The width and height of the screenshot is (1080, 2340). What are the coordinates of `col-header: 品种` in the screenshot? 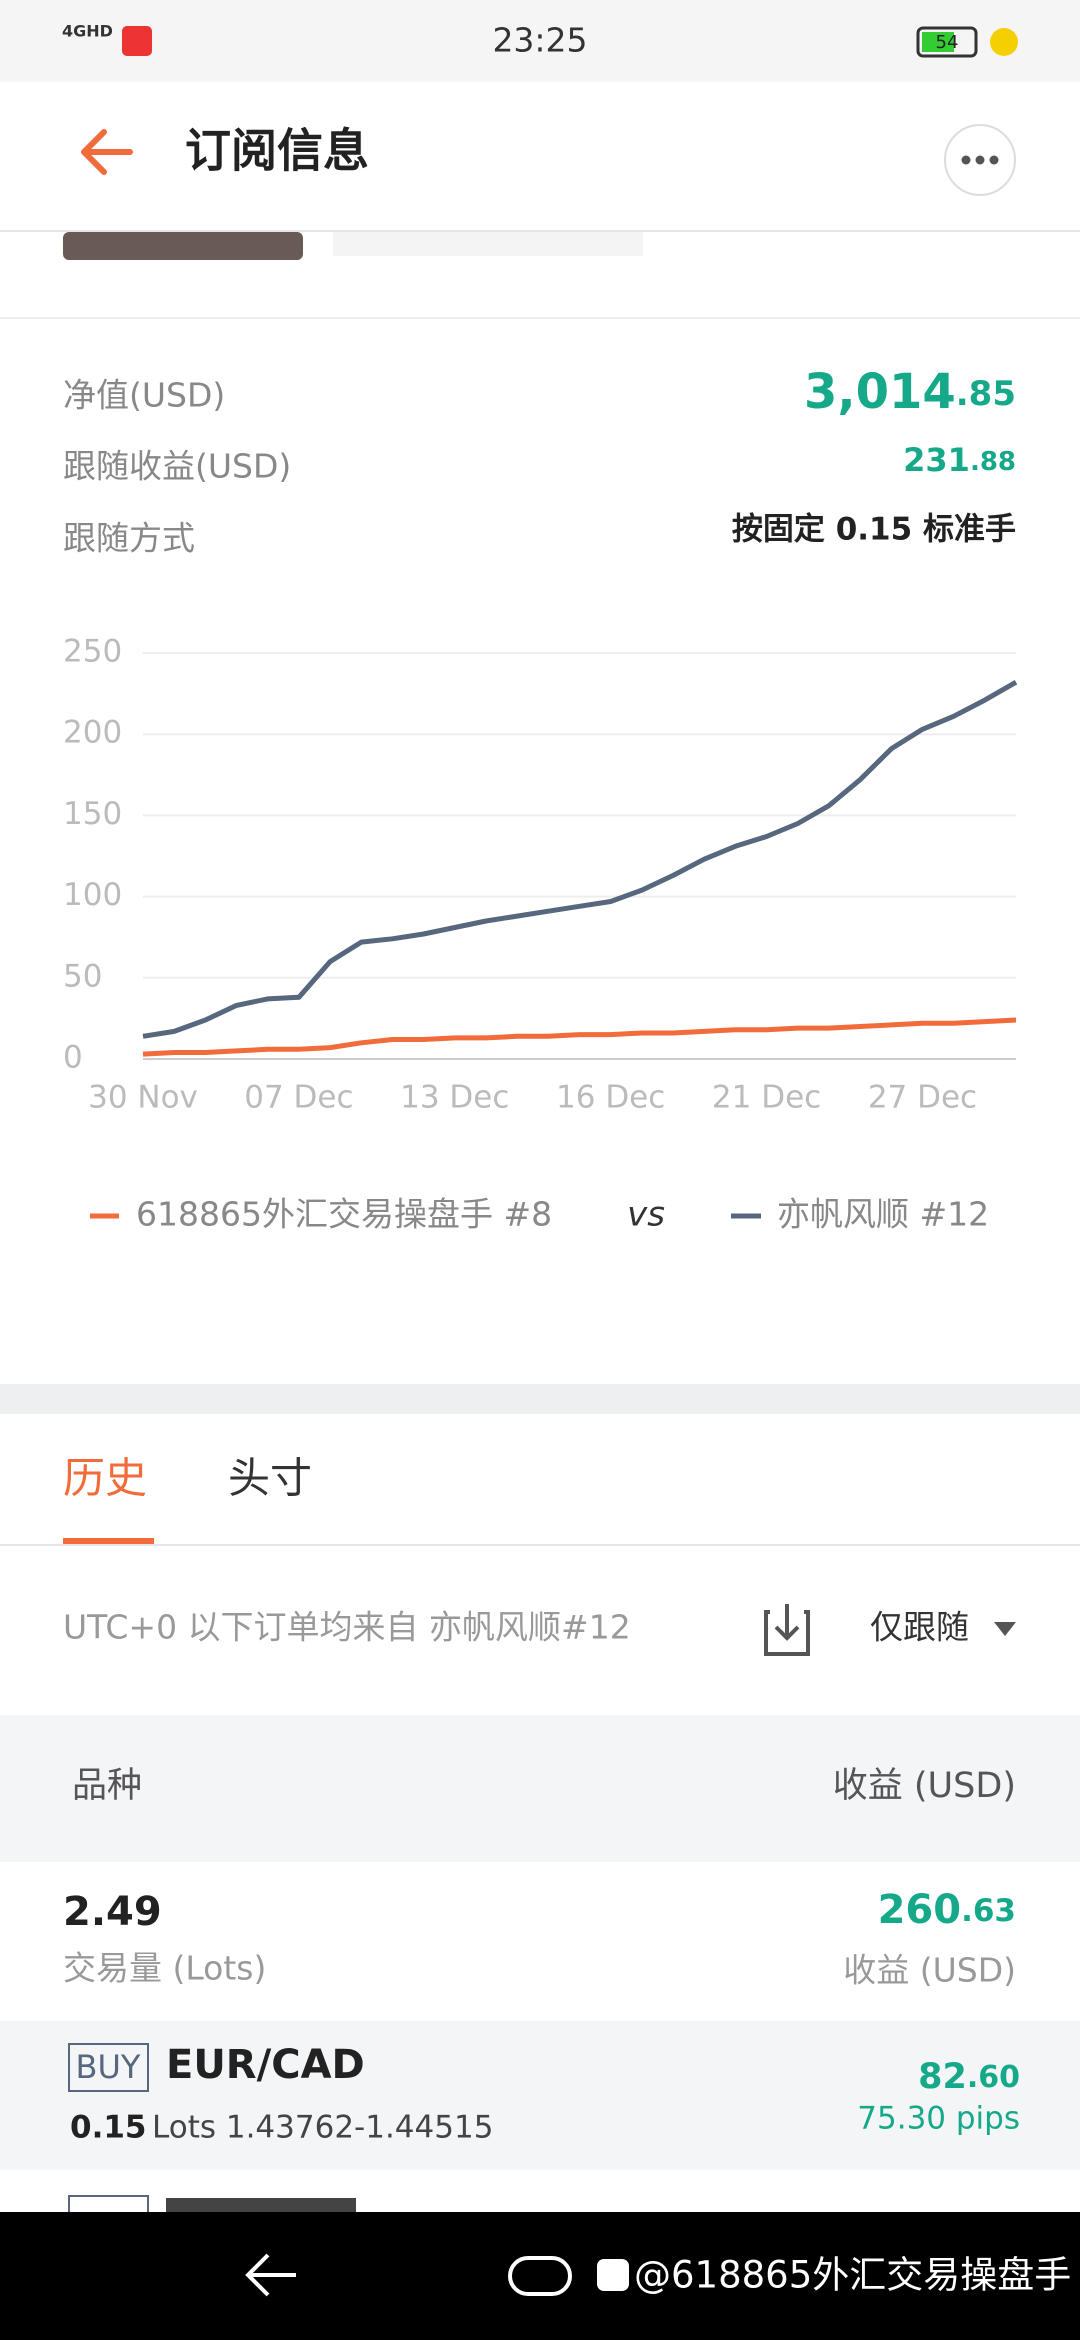 It's located at (107, 1786).